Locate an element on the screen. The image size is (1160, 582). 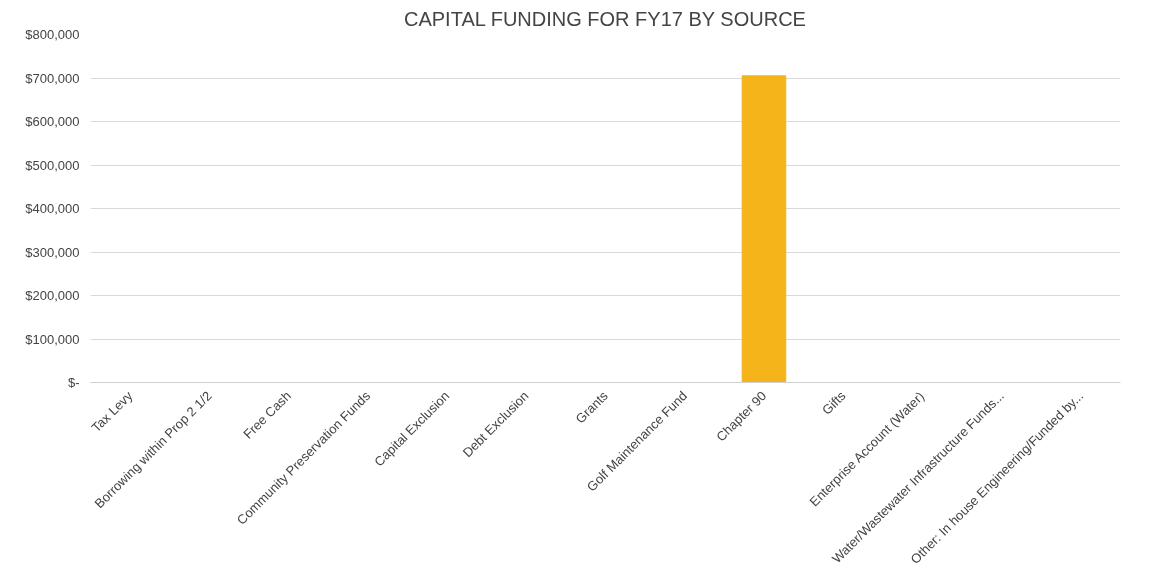
x-tick-label: Gifts is located at coordinates (833, 402).